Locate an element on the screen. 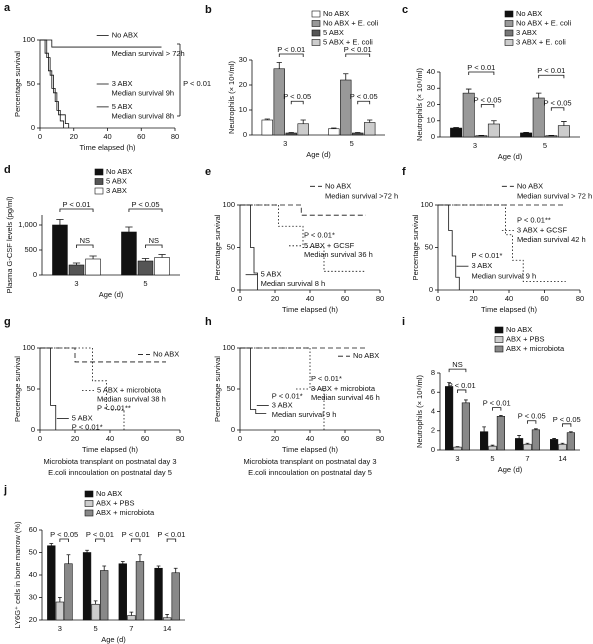  legend-label: ABX + PBS is located at coordinates (115, 502).